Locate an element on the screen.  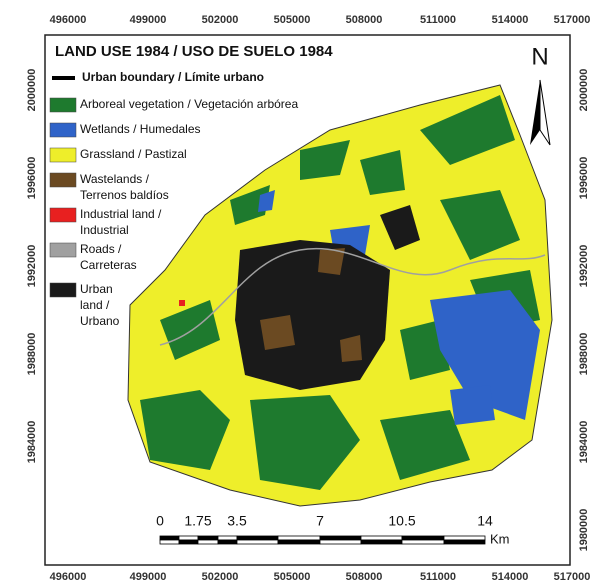
y-coord-label: 1980000 is located at coordinates (584, 530).